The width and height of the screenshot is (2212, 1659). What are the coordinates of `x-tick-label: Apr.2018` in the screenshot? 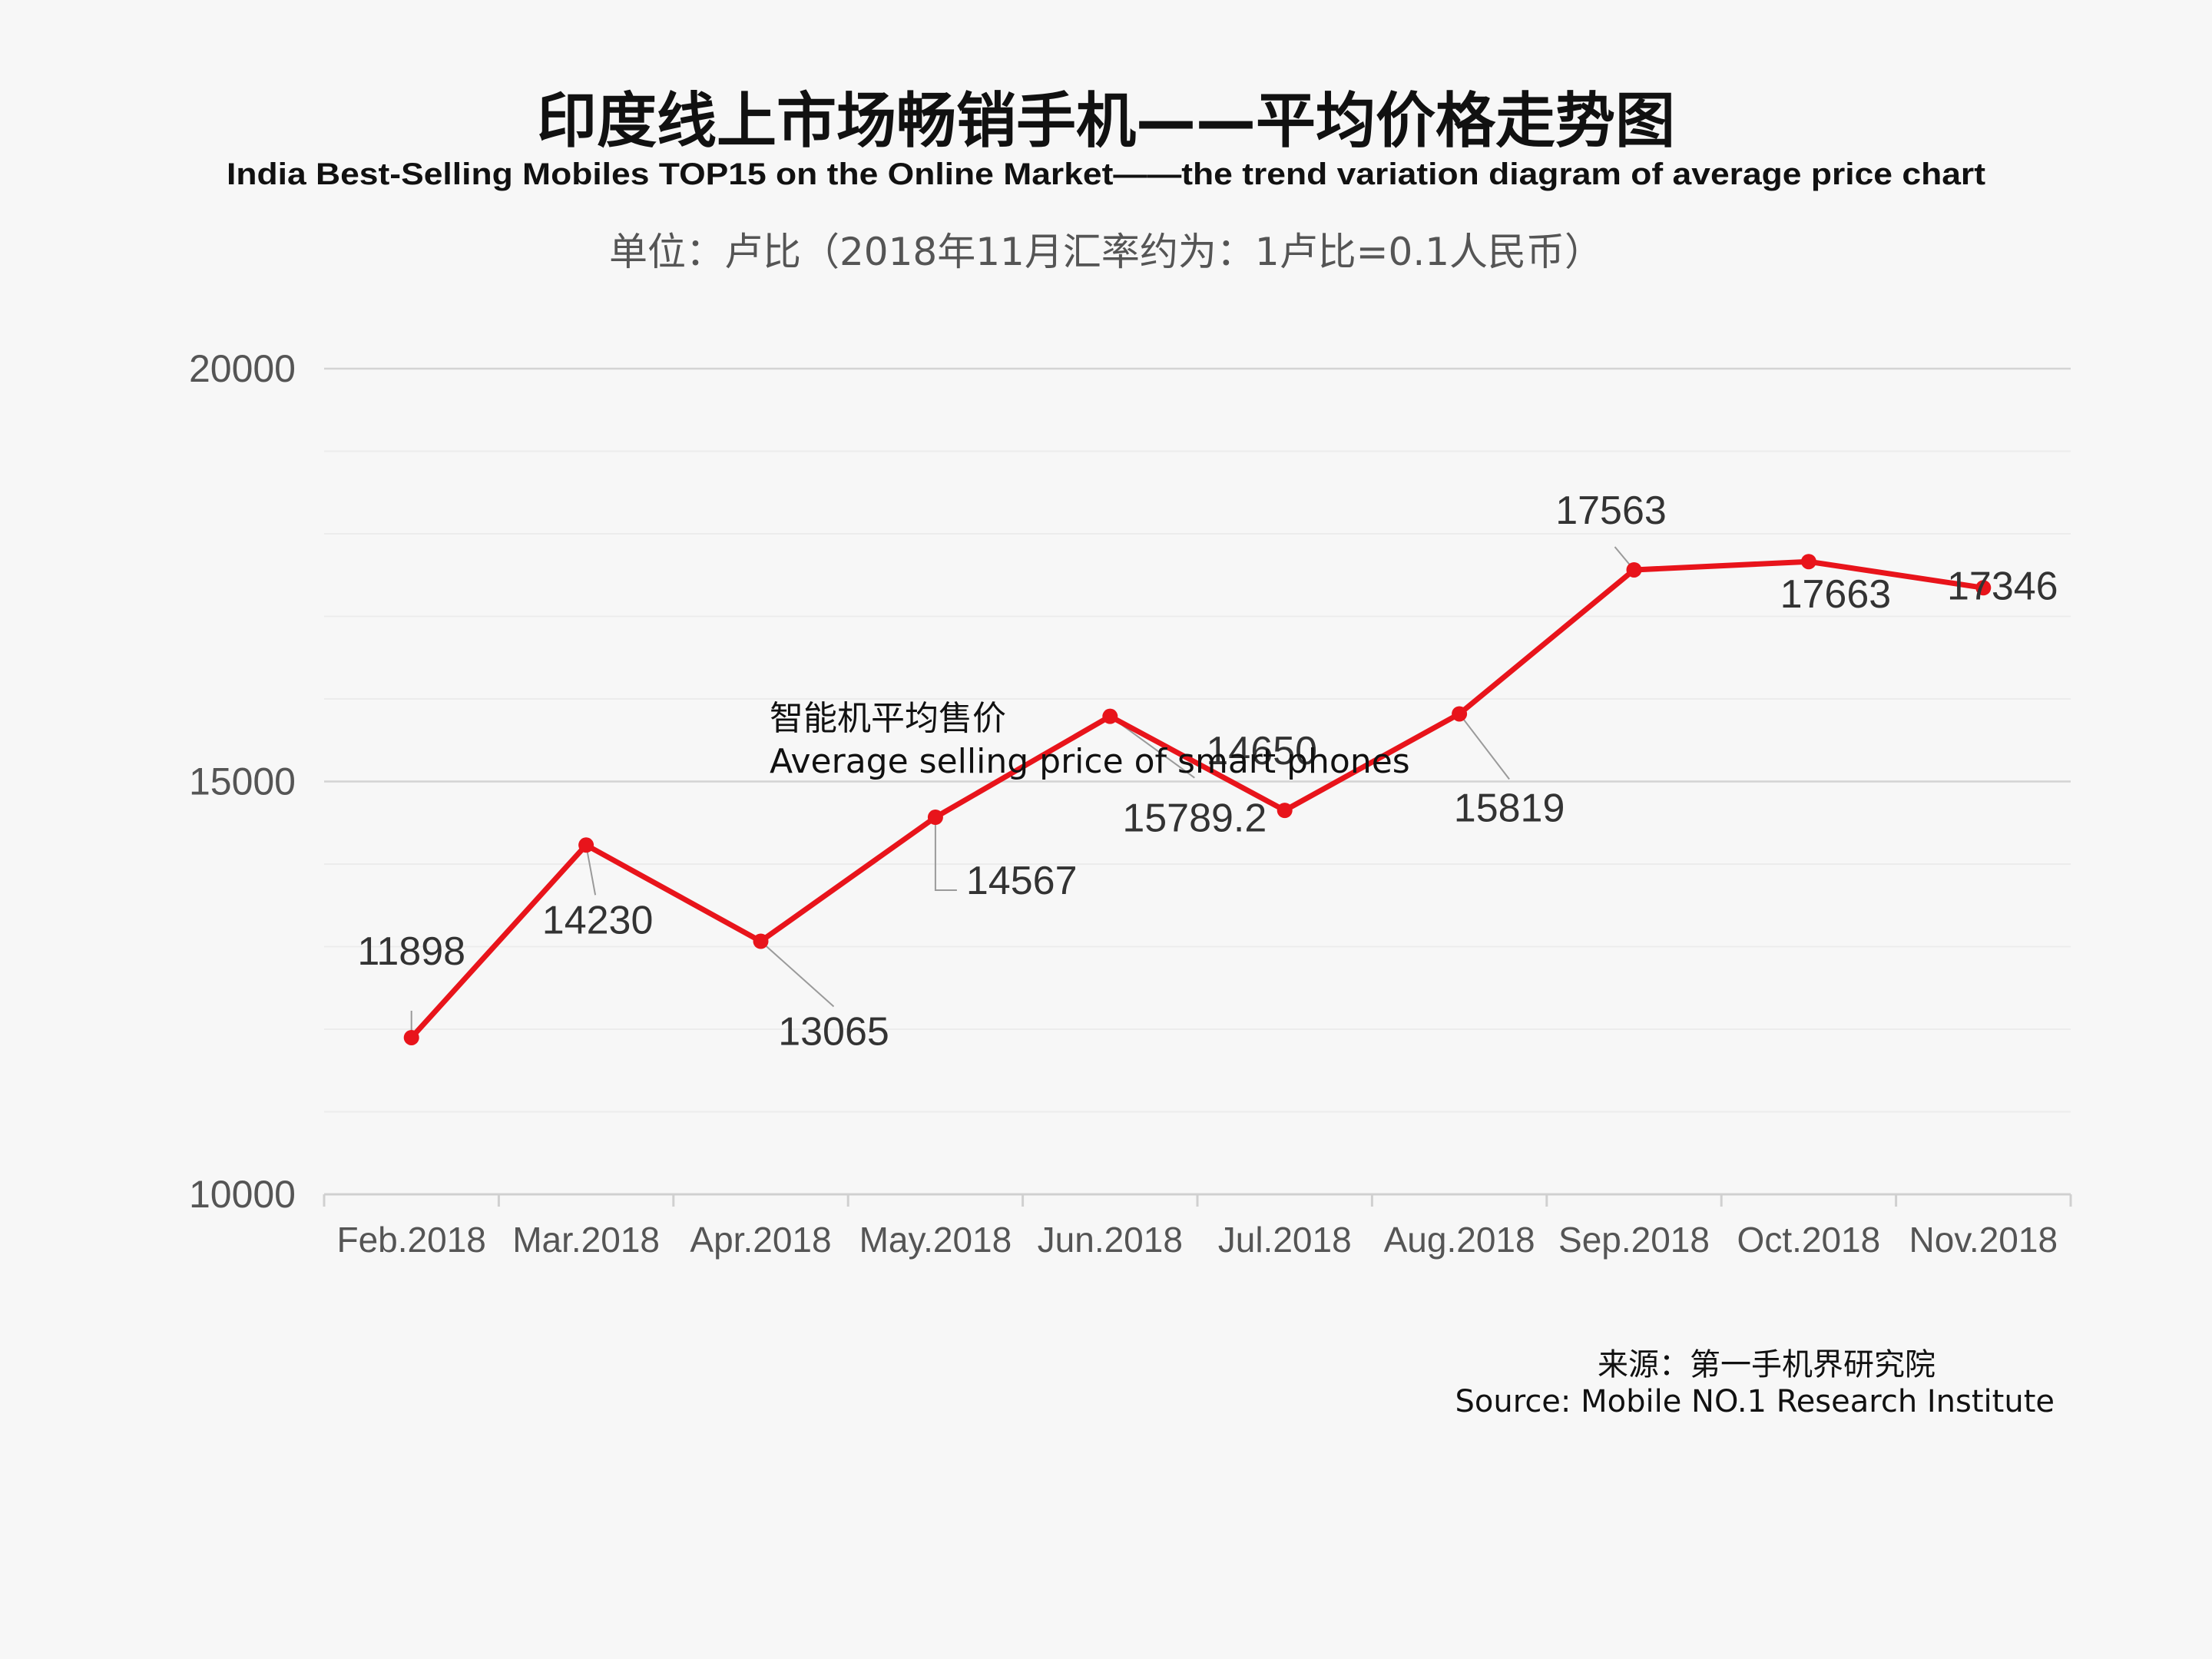 It's located at (761, 1240).